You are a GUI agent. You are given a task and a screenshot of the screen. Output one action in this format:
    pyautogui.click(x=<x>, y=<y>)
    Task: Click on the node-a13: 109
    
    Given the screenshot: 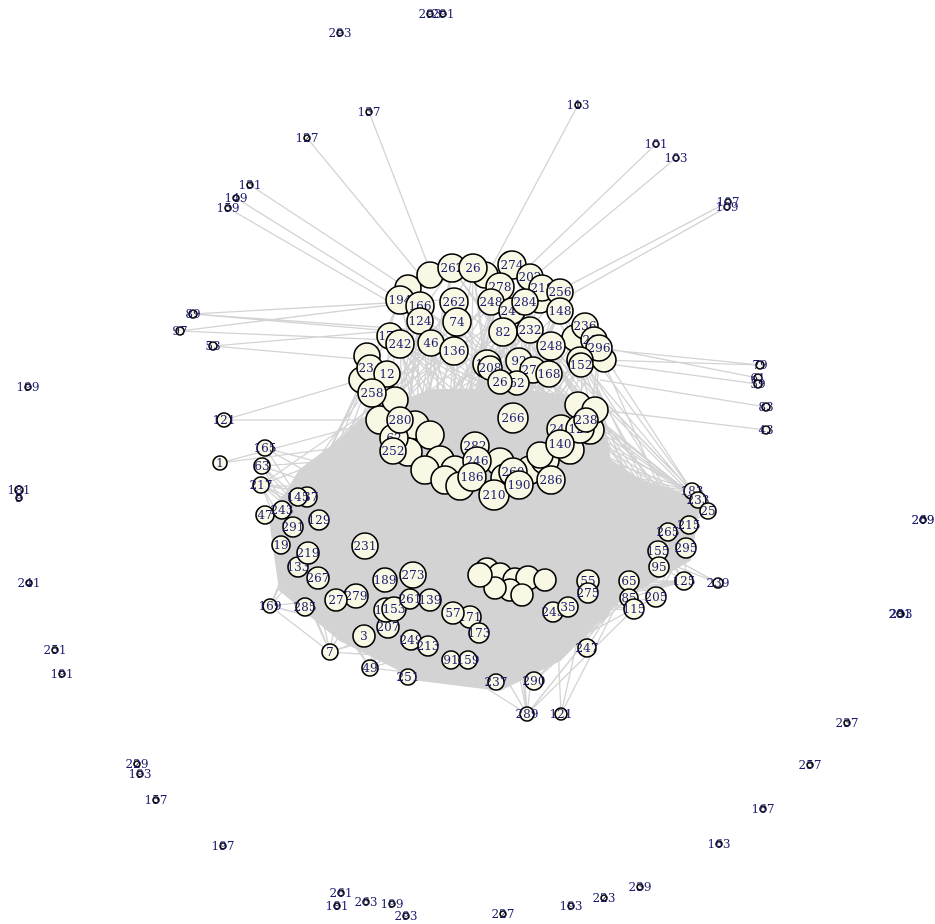 What is the action you would take?
    pyautogui.click(x=727, y=207)
    